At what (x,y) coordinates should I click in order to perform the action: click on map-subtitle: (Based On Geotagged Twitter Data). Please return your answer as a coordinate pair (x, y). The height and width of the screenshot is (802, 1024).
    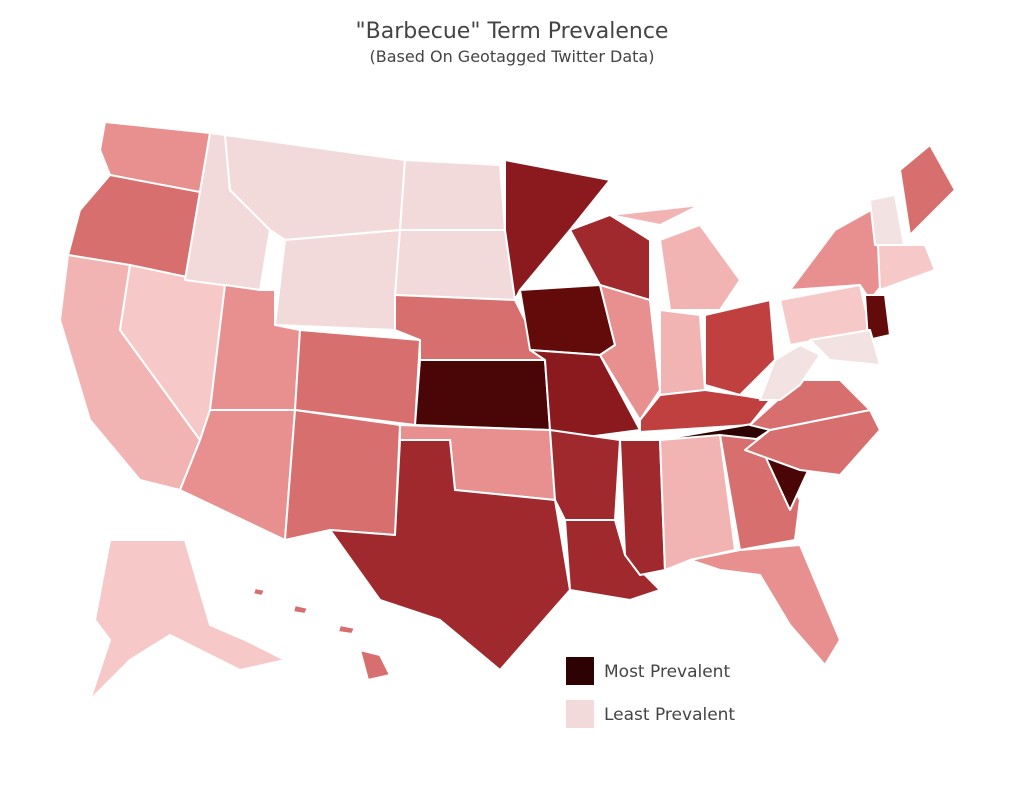
    Looking at the image, I should click on (512, 56).